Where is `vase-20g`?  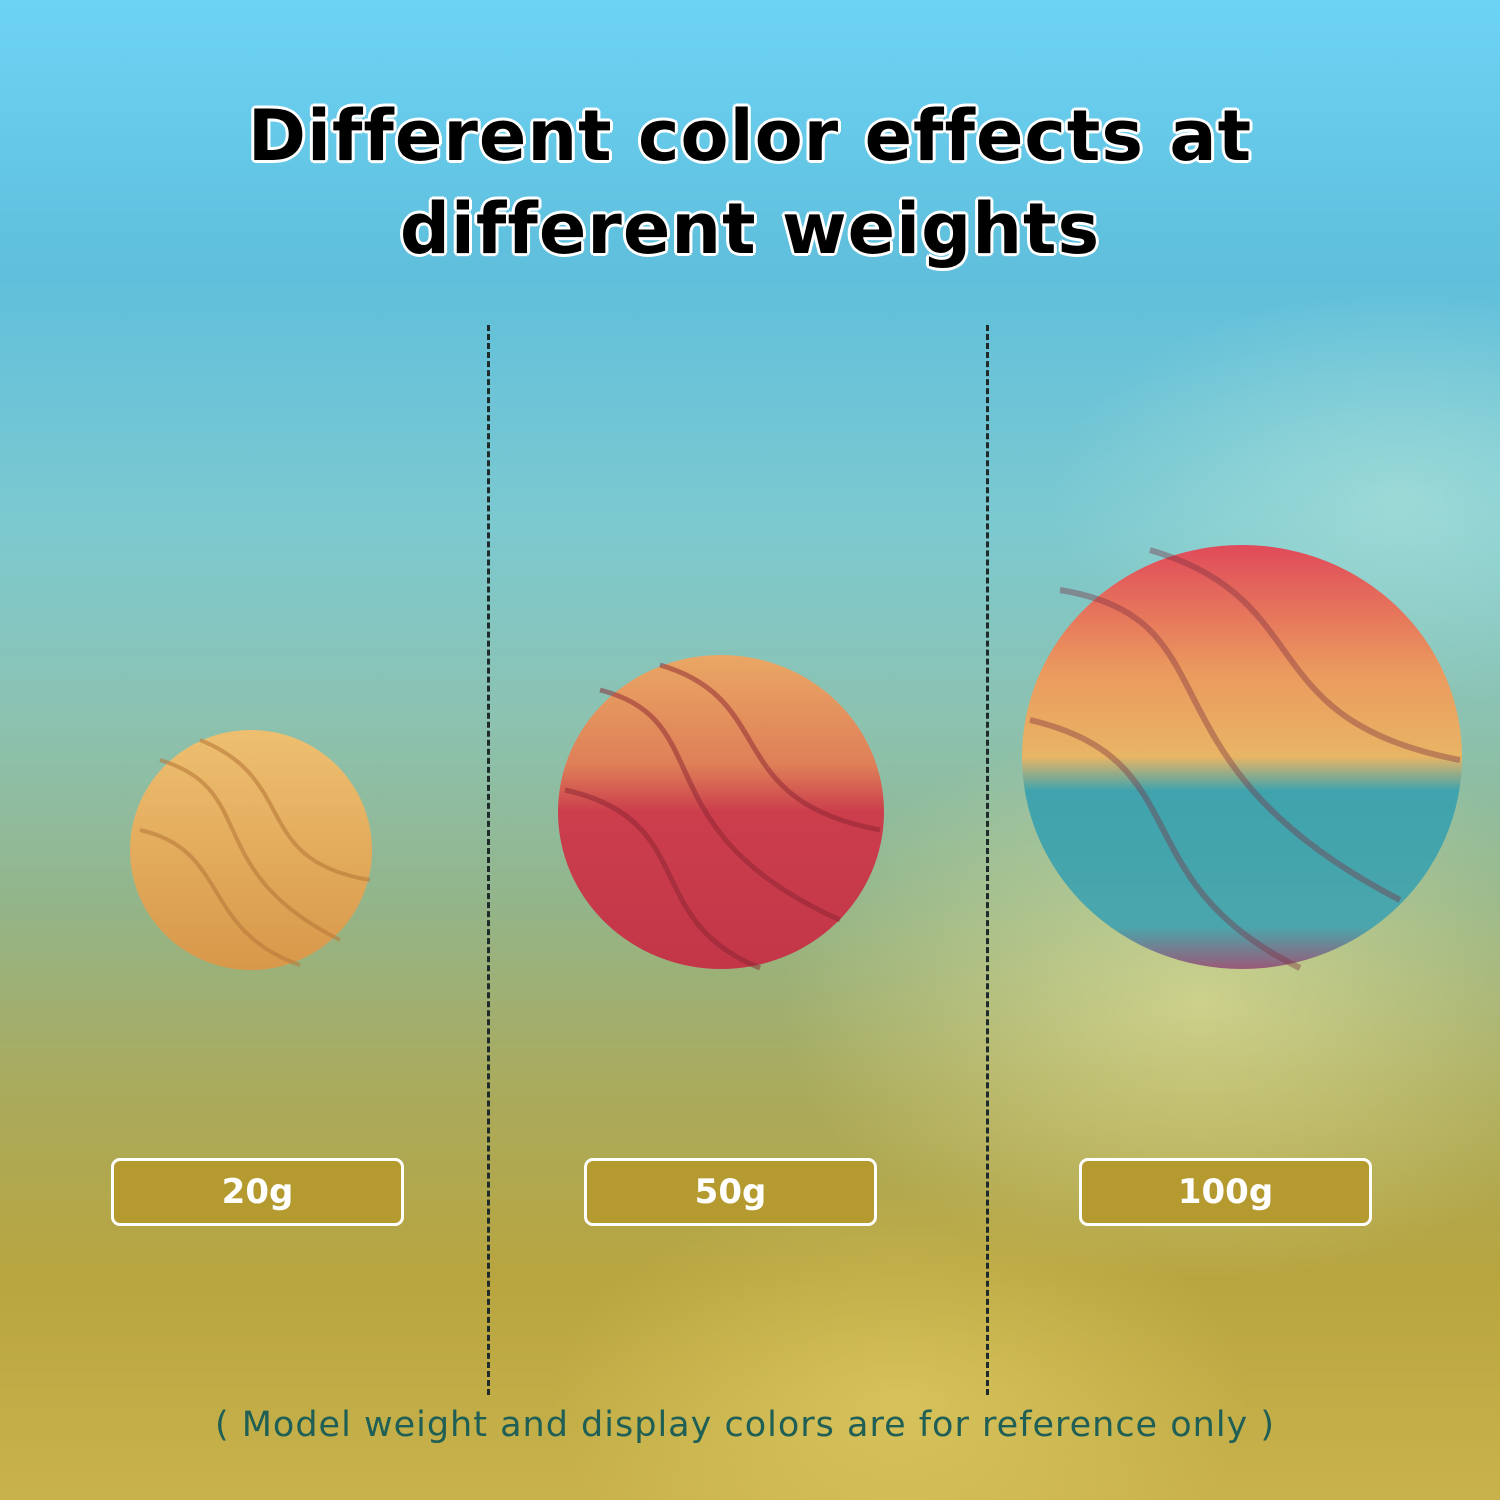
vase-20g is located at coordinates (251, 850).